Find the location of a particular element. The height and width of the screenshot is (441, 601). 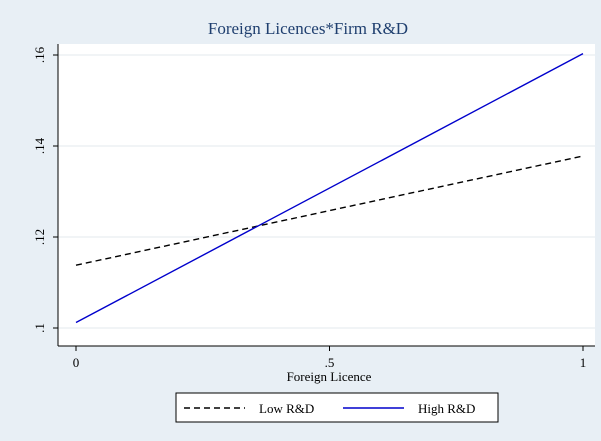

x-ticks: 0.5 1 is located at coordinates (330, 358).